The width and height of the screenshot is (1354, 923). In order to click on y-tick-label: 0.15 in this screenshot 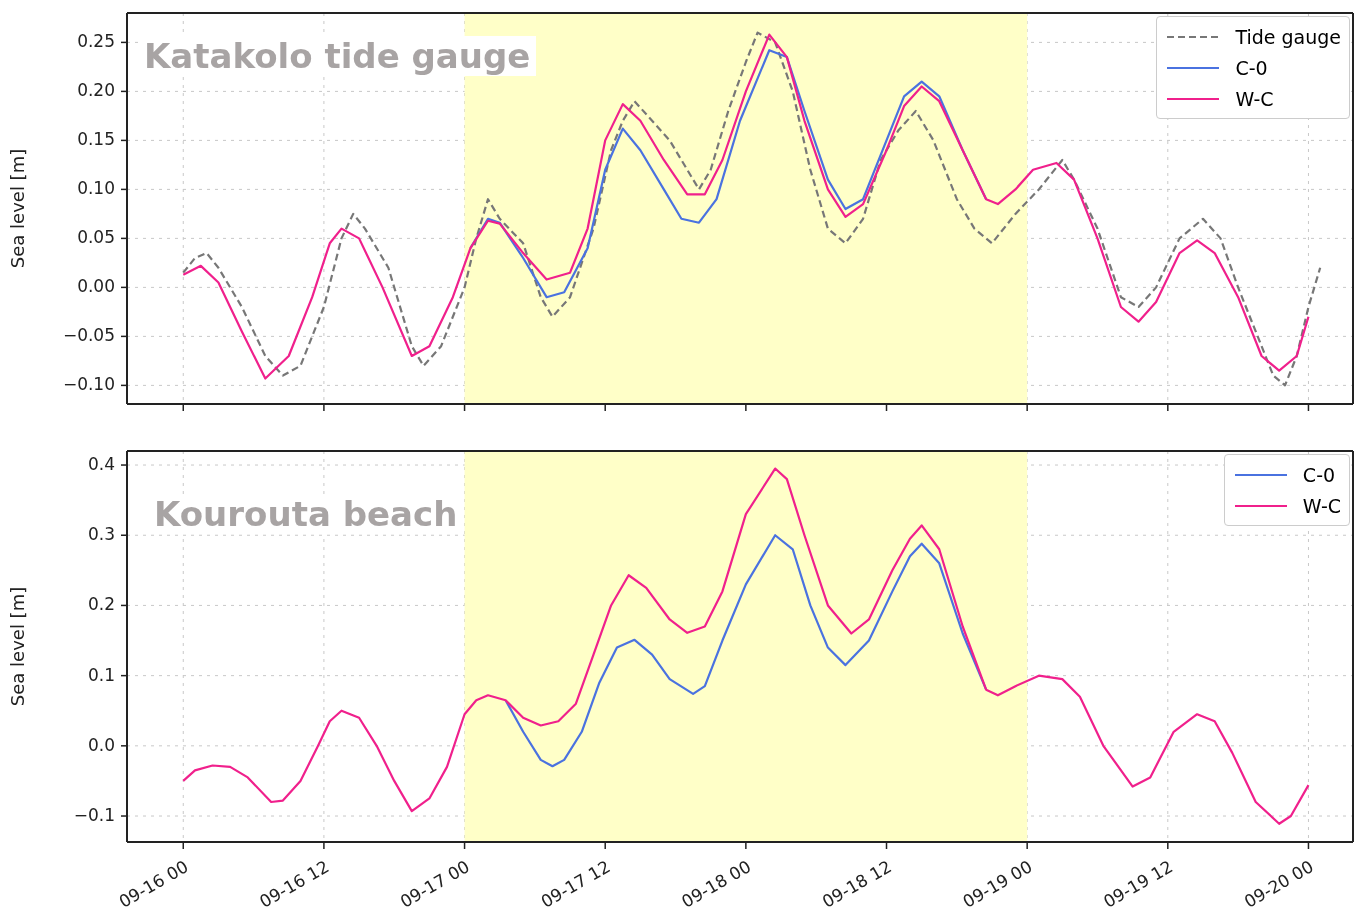, I will do `click(96, 139)`.